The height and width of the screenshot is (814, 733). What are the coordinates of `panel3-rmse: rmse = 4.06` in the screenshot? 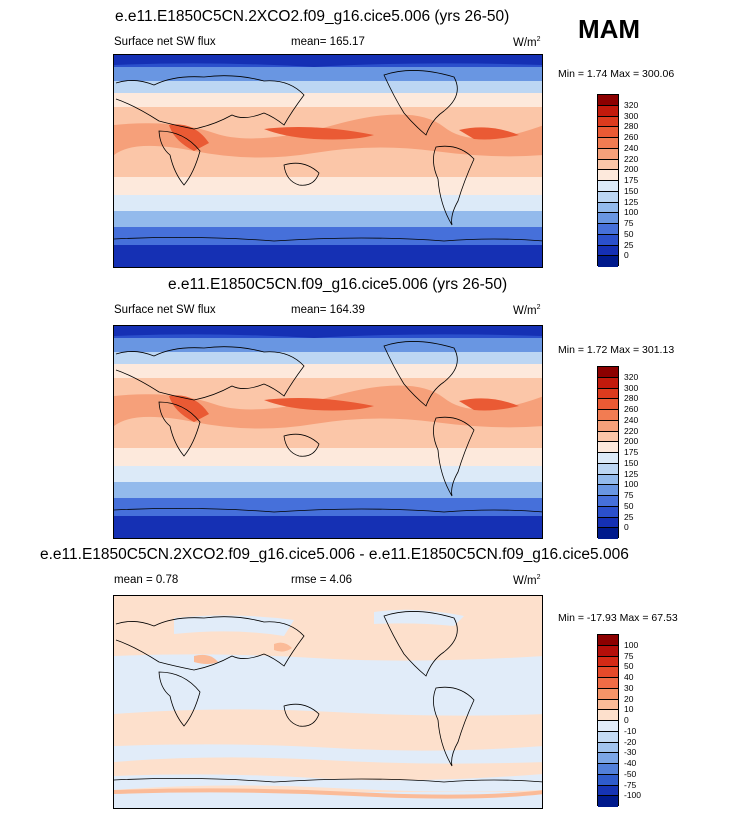 It's located at (322, 580).